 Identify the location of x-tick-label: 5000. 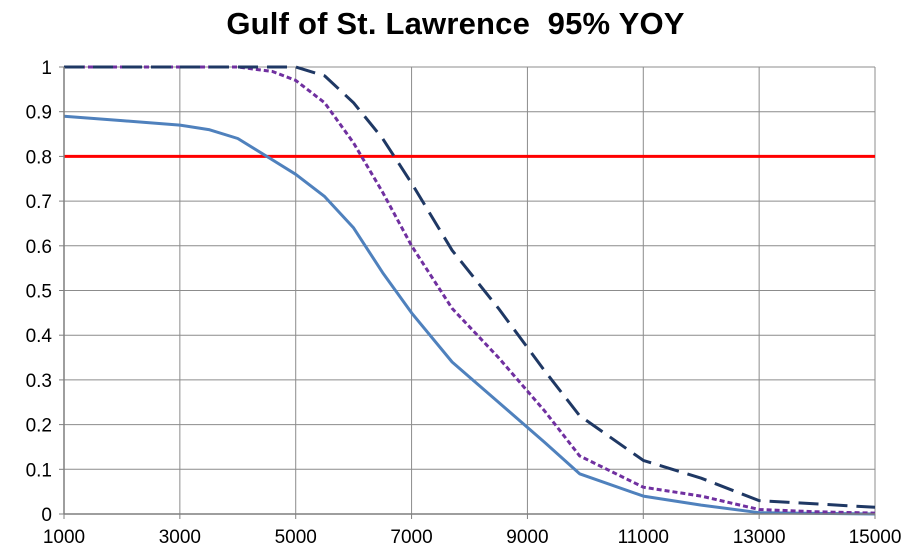
(296, 537).